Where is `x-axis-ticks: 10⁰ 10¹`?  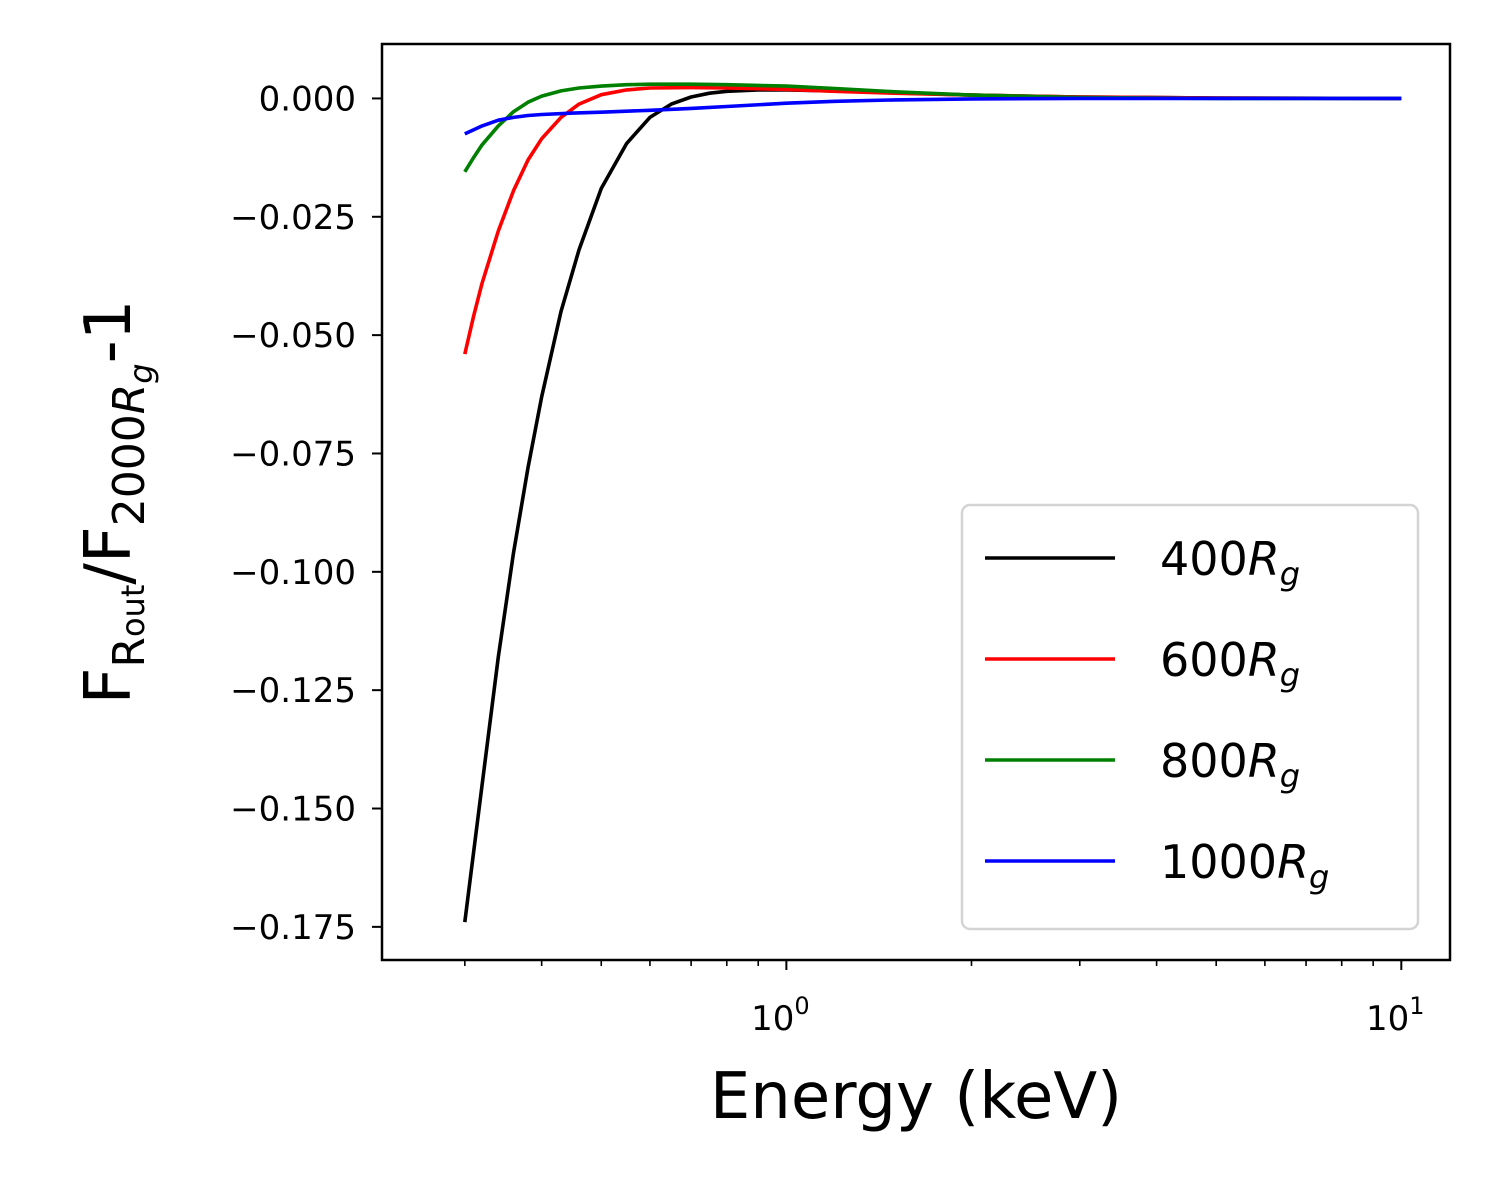 x-axis-ticks: 10⁰ 10¹ is located at coordinates (944, 999).